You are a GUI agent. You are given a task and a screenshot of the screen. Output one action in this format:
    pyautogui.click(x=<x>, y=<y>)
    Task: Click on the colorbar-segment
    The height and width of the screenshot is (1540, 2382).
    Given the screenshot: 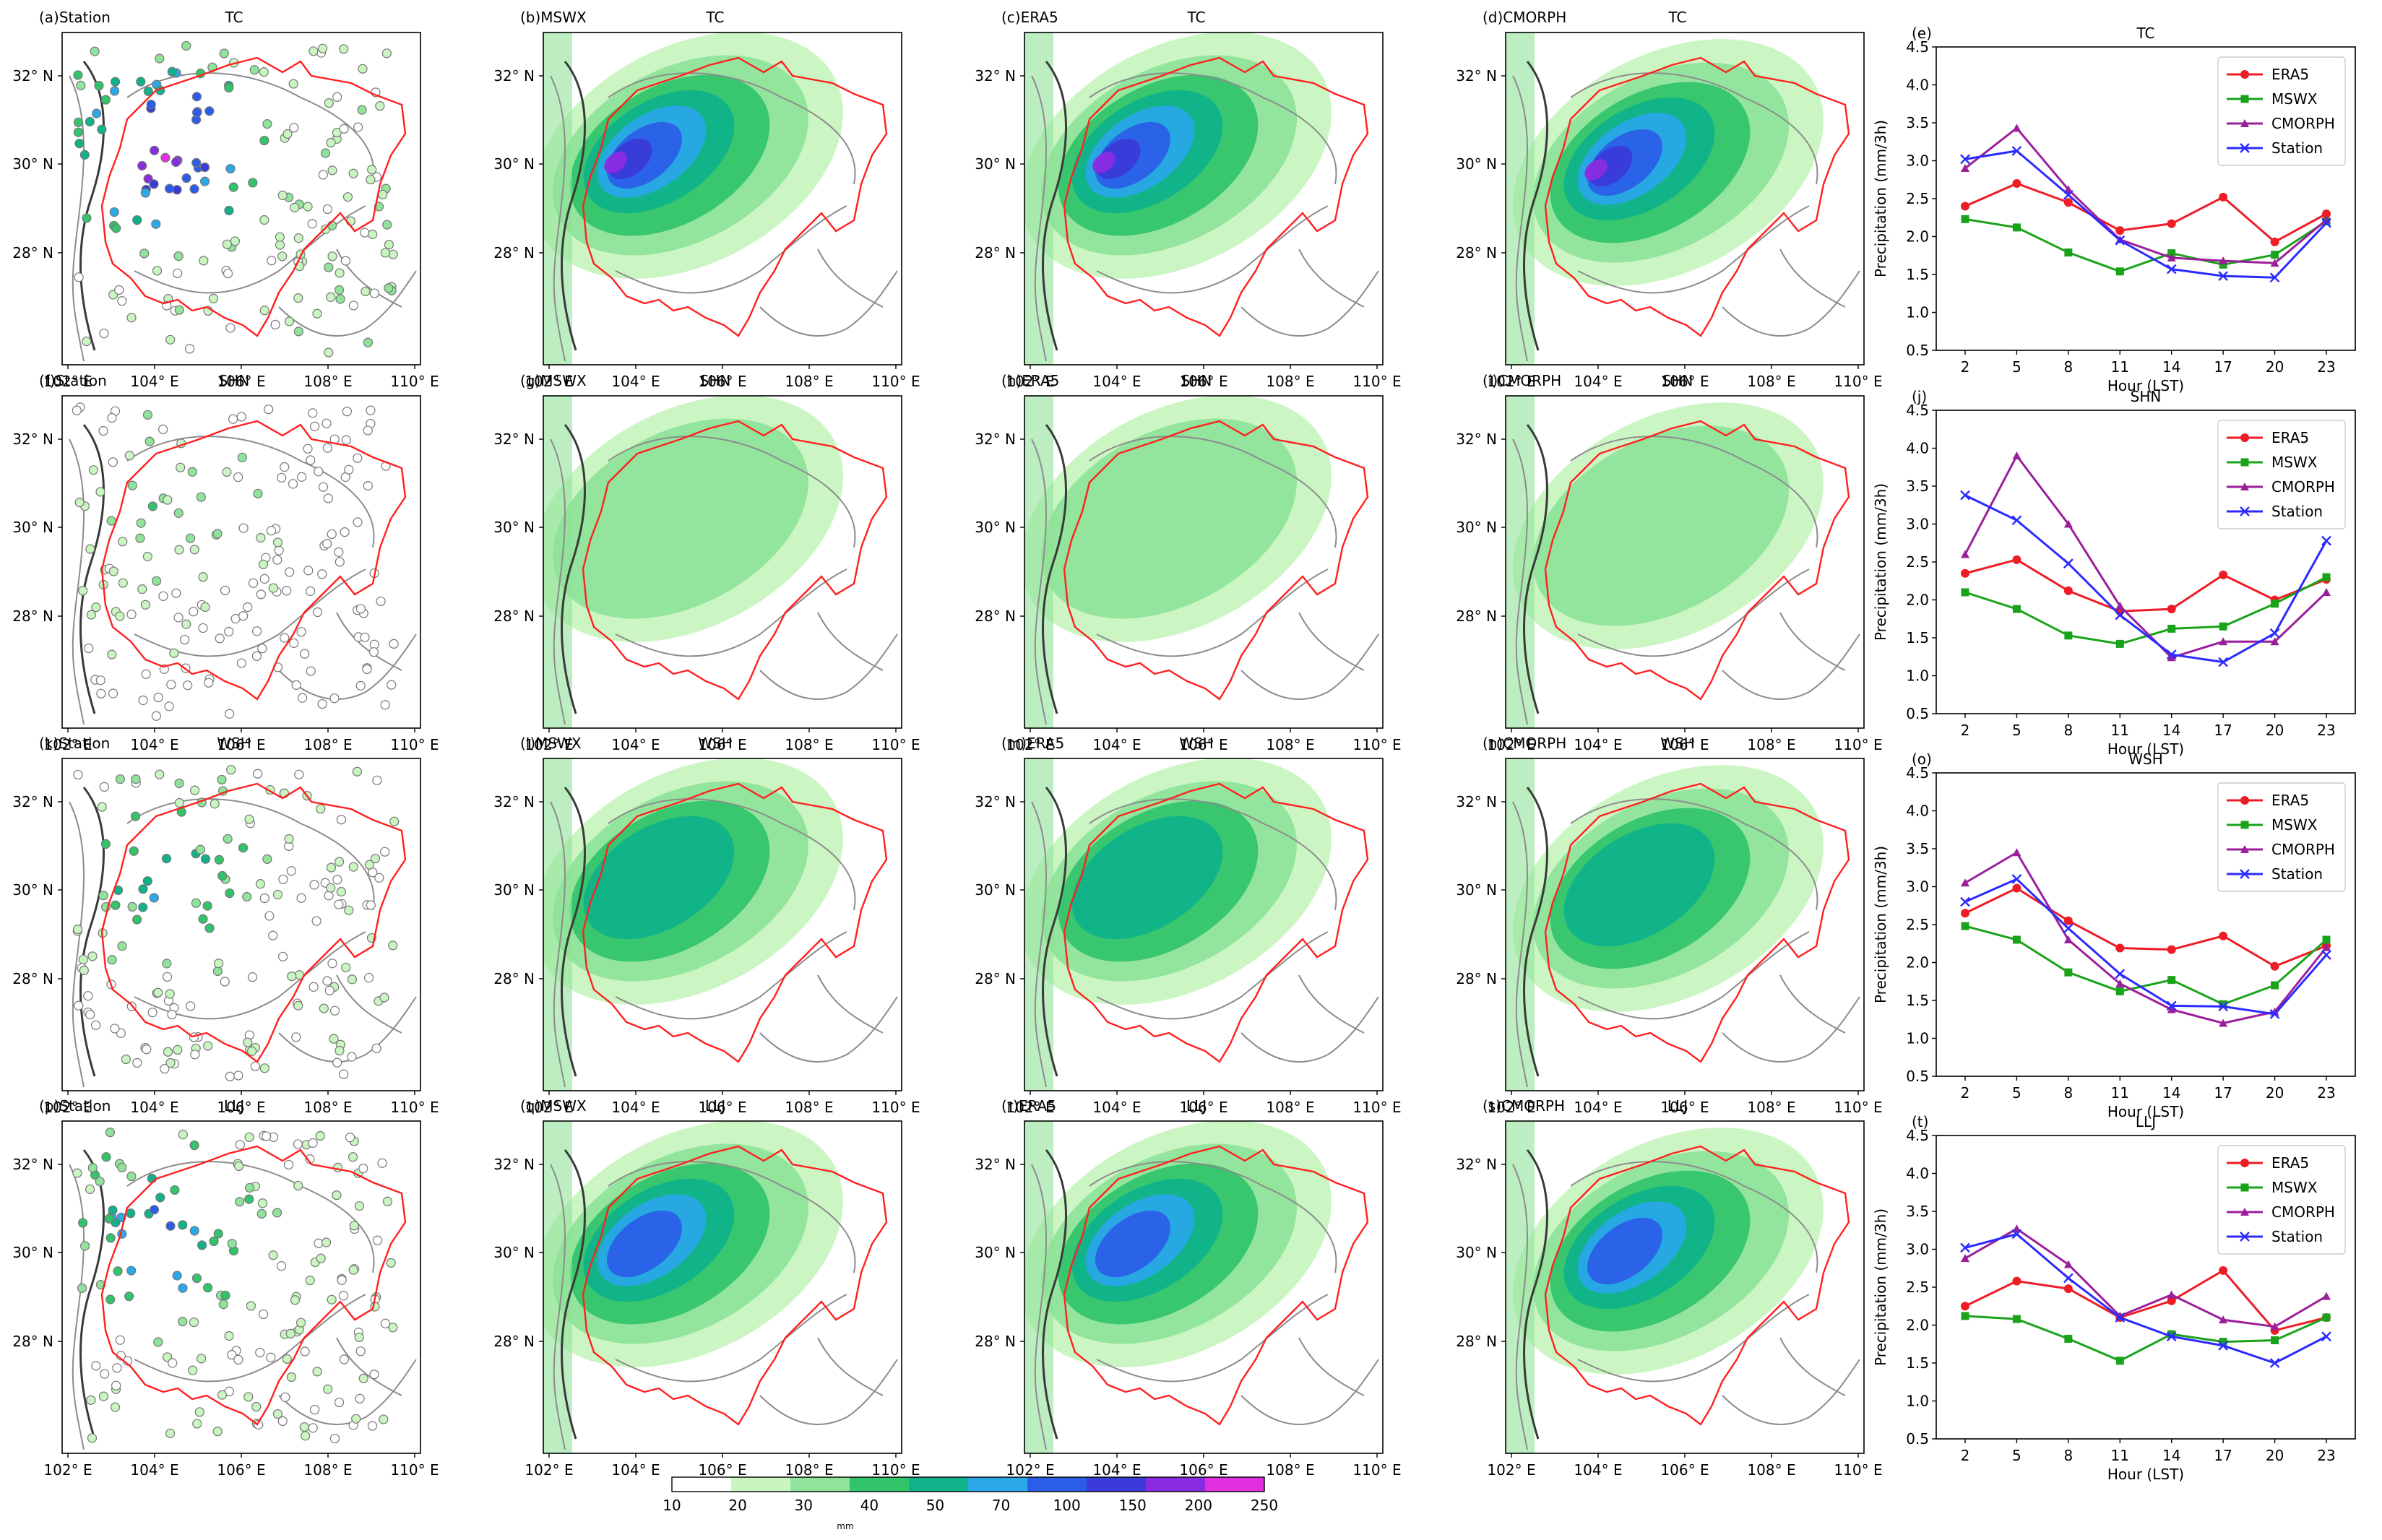 What is the action you would take?
    pyautogui.click(x=997, y=1484)
    